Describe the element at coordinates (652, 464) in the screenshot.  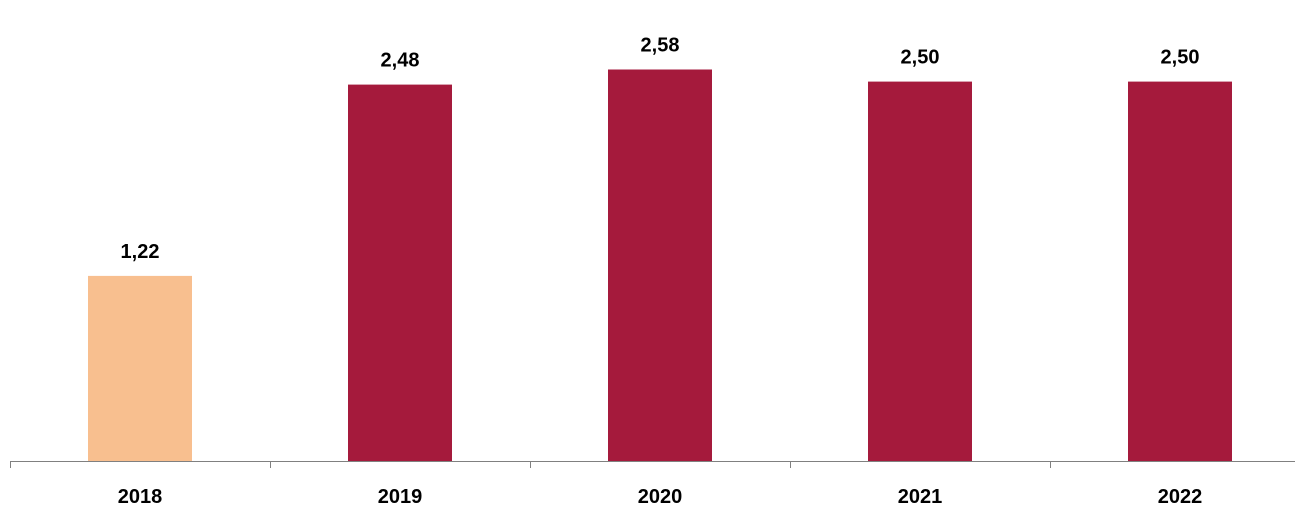
I see `x-axis` at that location.